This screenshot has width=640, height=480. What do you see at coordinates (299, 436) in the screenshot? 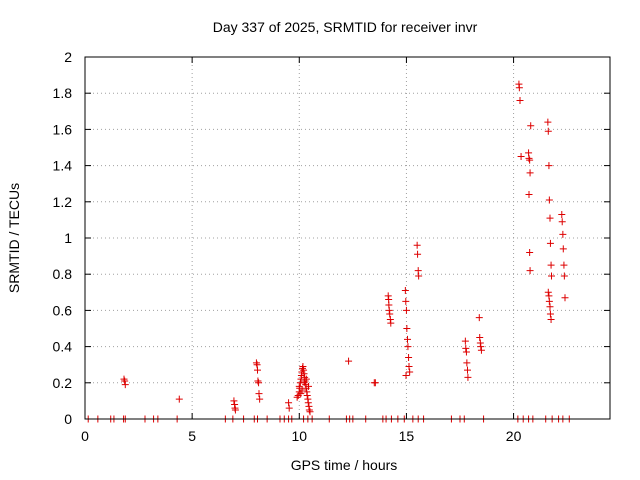
I see `x-tick-label: 10` at bounding box center [299, 436].